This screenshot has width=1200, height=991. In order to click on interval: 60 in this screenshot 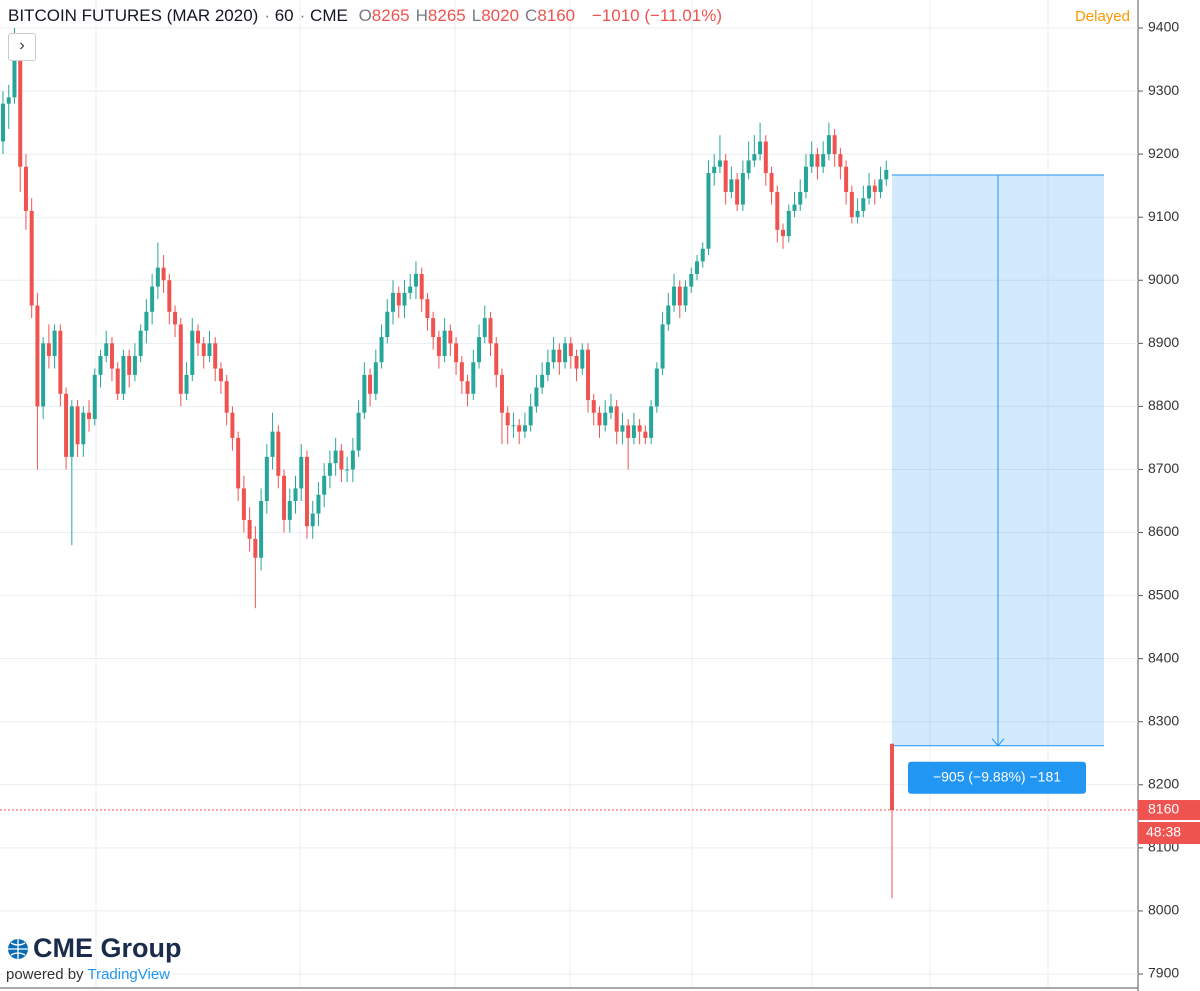, I will do `click(284, 15)`.